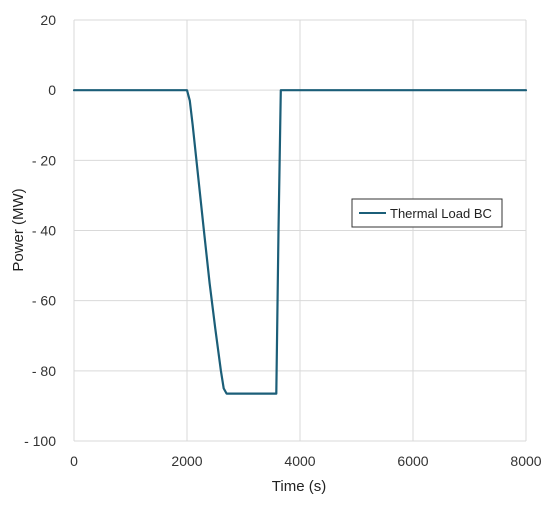 Image resolution: width=550 pixels, height=505 pixels. What do you see at coordinates (44, 301) in the screenshot?
I see `y-tick-label: - 60` at bounding box center [44, 301].